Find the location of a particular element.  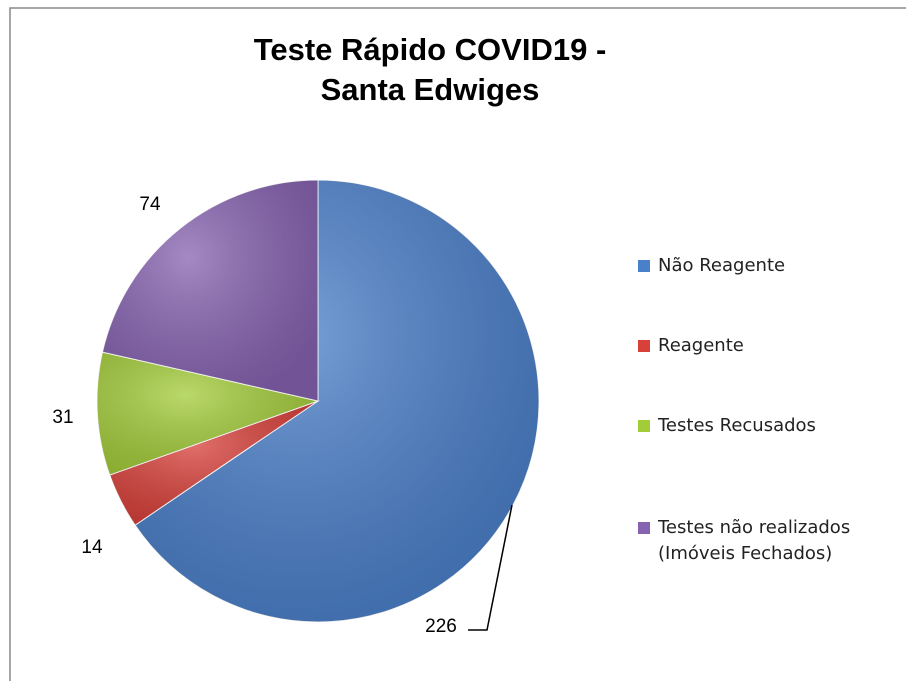

legend-label: Testes Recusados is located at coordinates (737, 425).